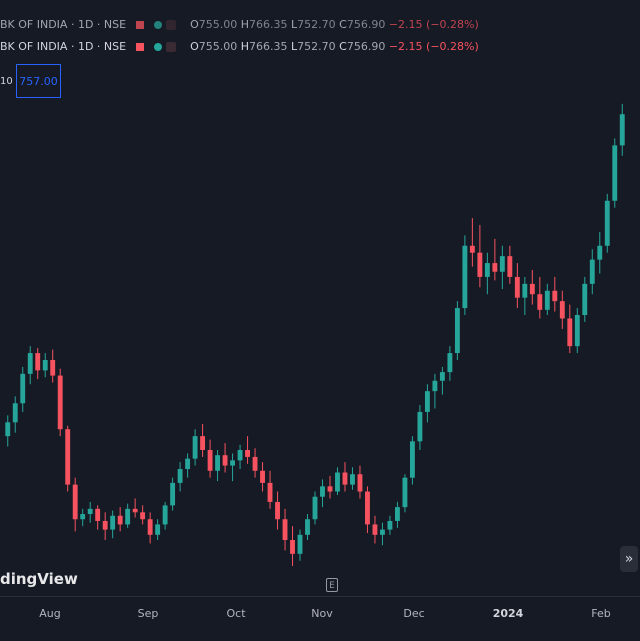 The width and height of the screenshot is (640, 641). What do you see at coordinates (6, 81) in the screenshot?
I see `left-number: 10` at bounding box center [6, 81].